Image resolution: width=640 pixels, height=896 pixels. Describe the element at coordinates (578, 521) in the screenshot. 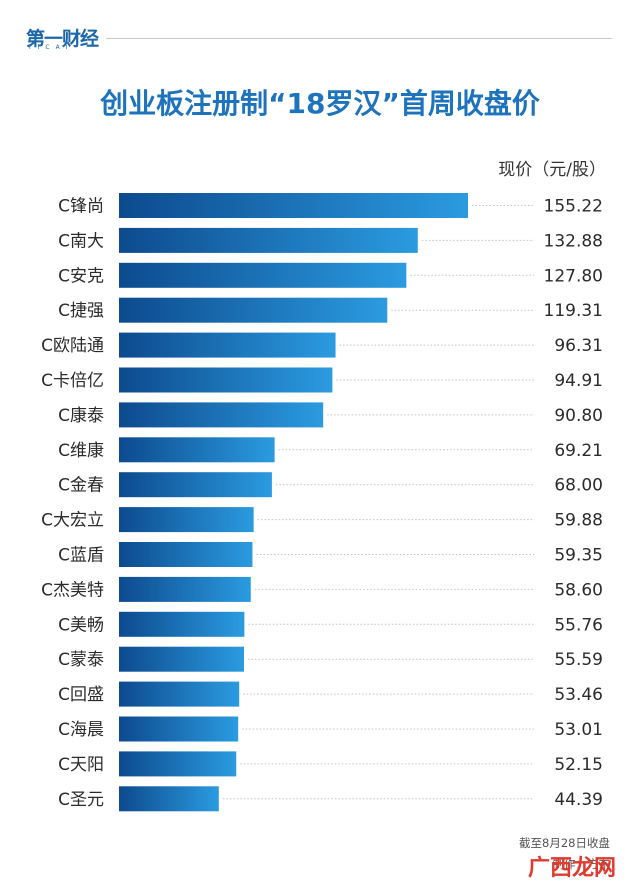

I see `value-label: 59.88` at that location.